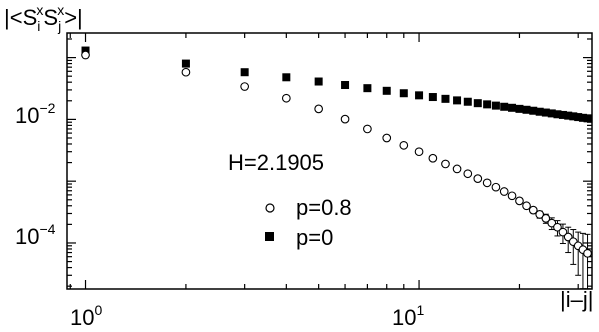  Describe the element at coordinates (60, 10) in the screenshot. I see `y-axis-label-sup2: x` at that location.